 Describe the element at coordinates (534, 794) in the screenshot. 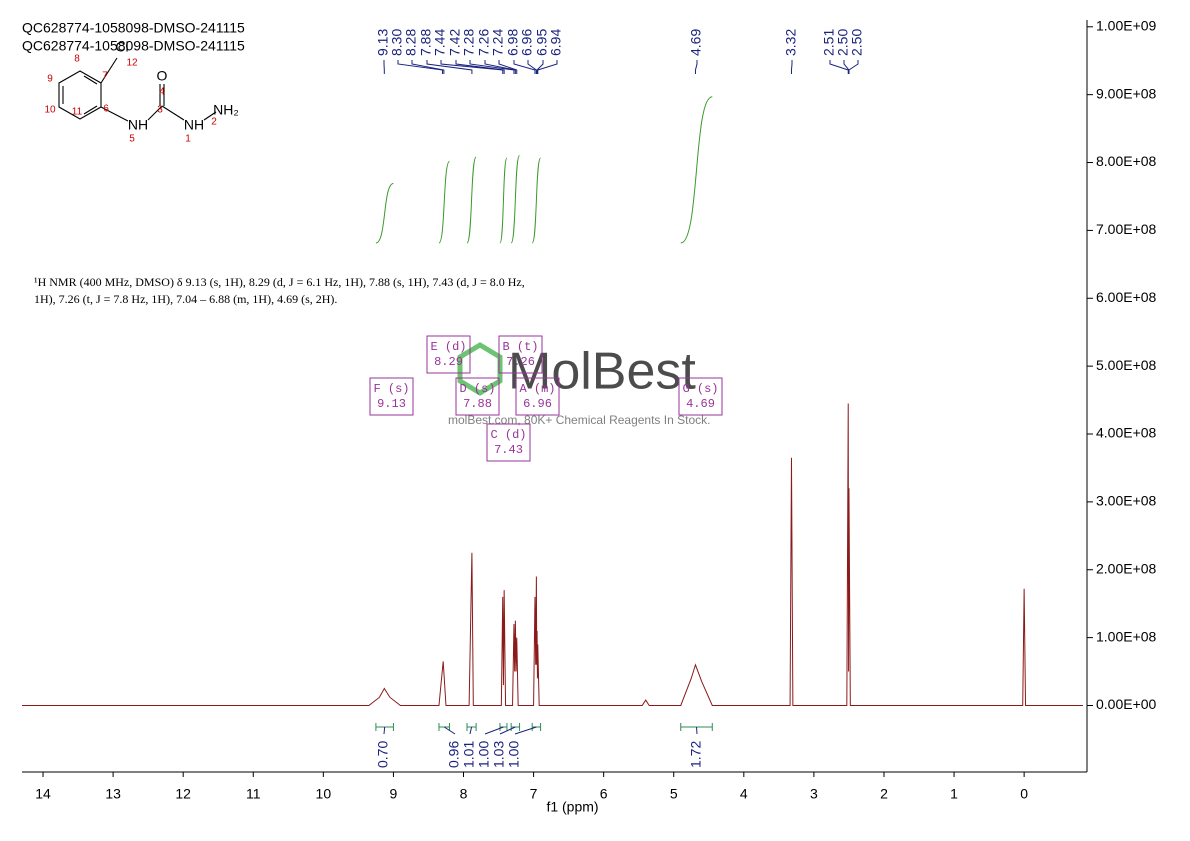

I see `x-tick-label: 7` at that location.